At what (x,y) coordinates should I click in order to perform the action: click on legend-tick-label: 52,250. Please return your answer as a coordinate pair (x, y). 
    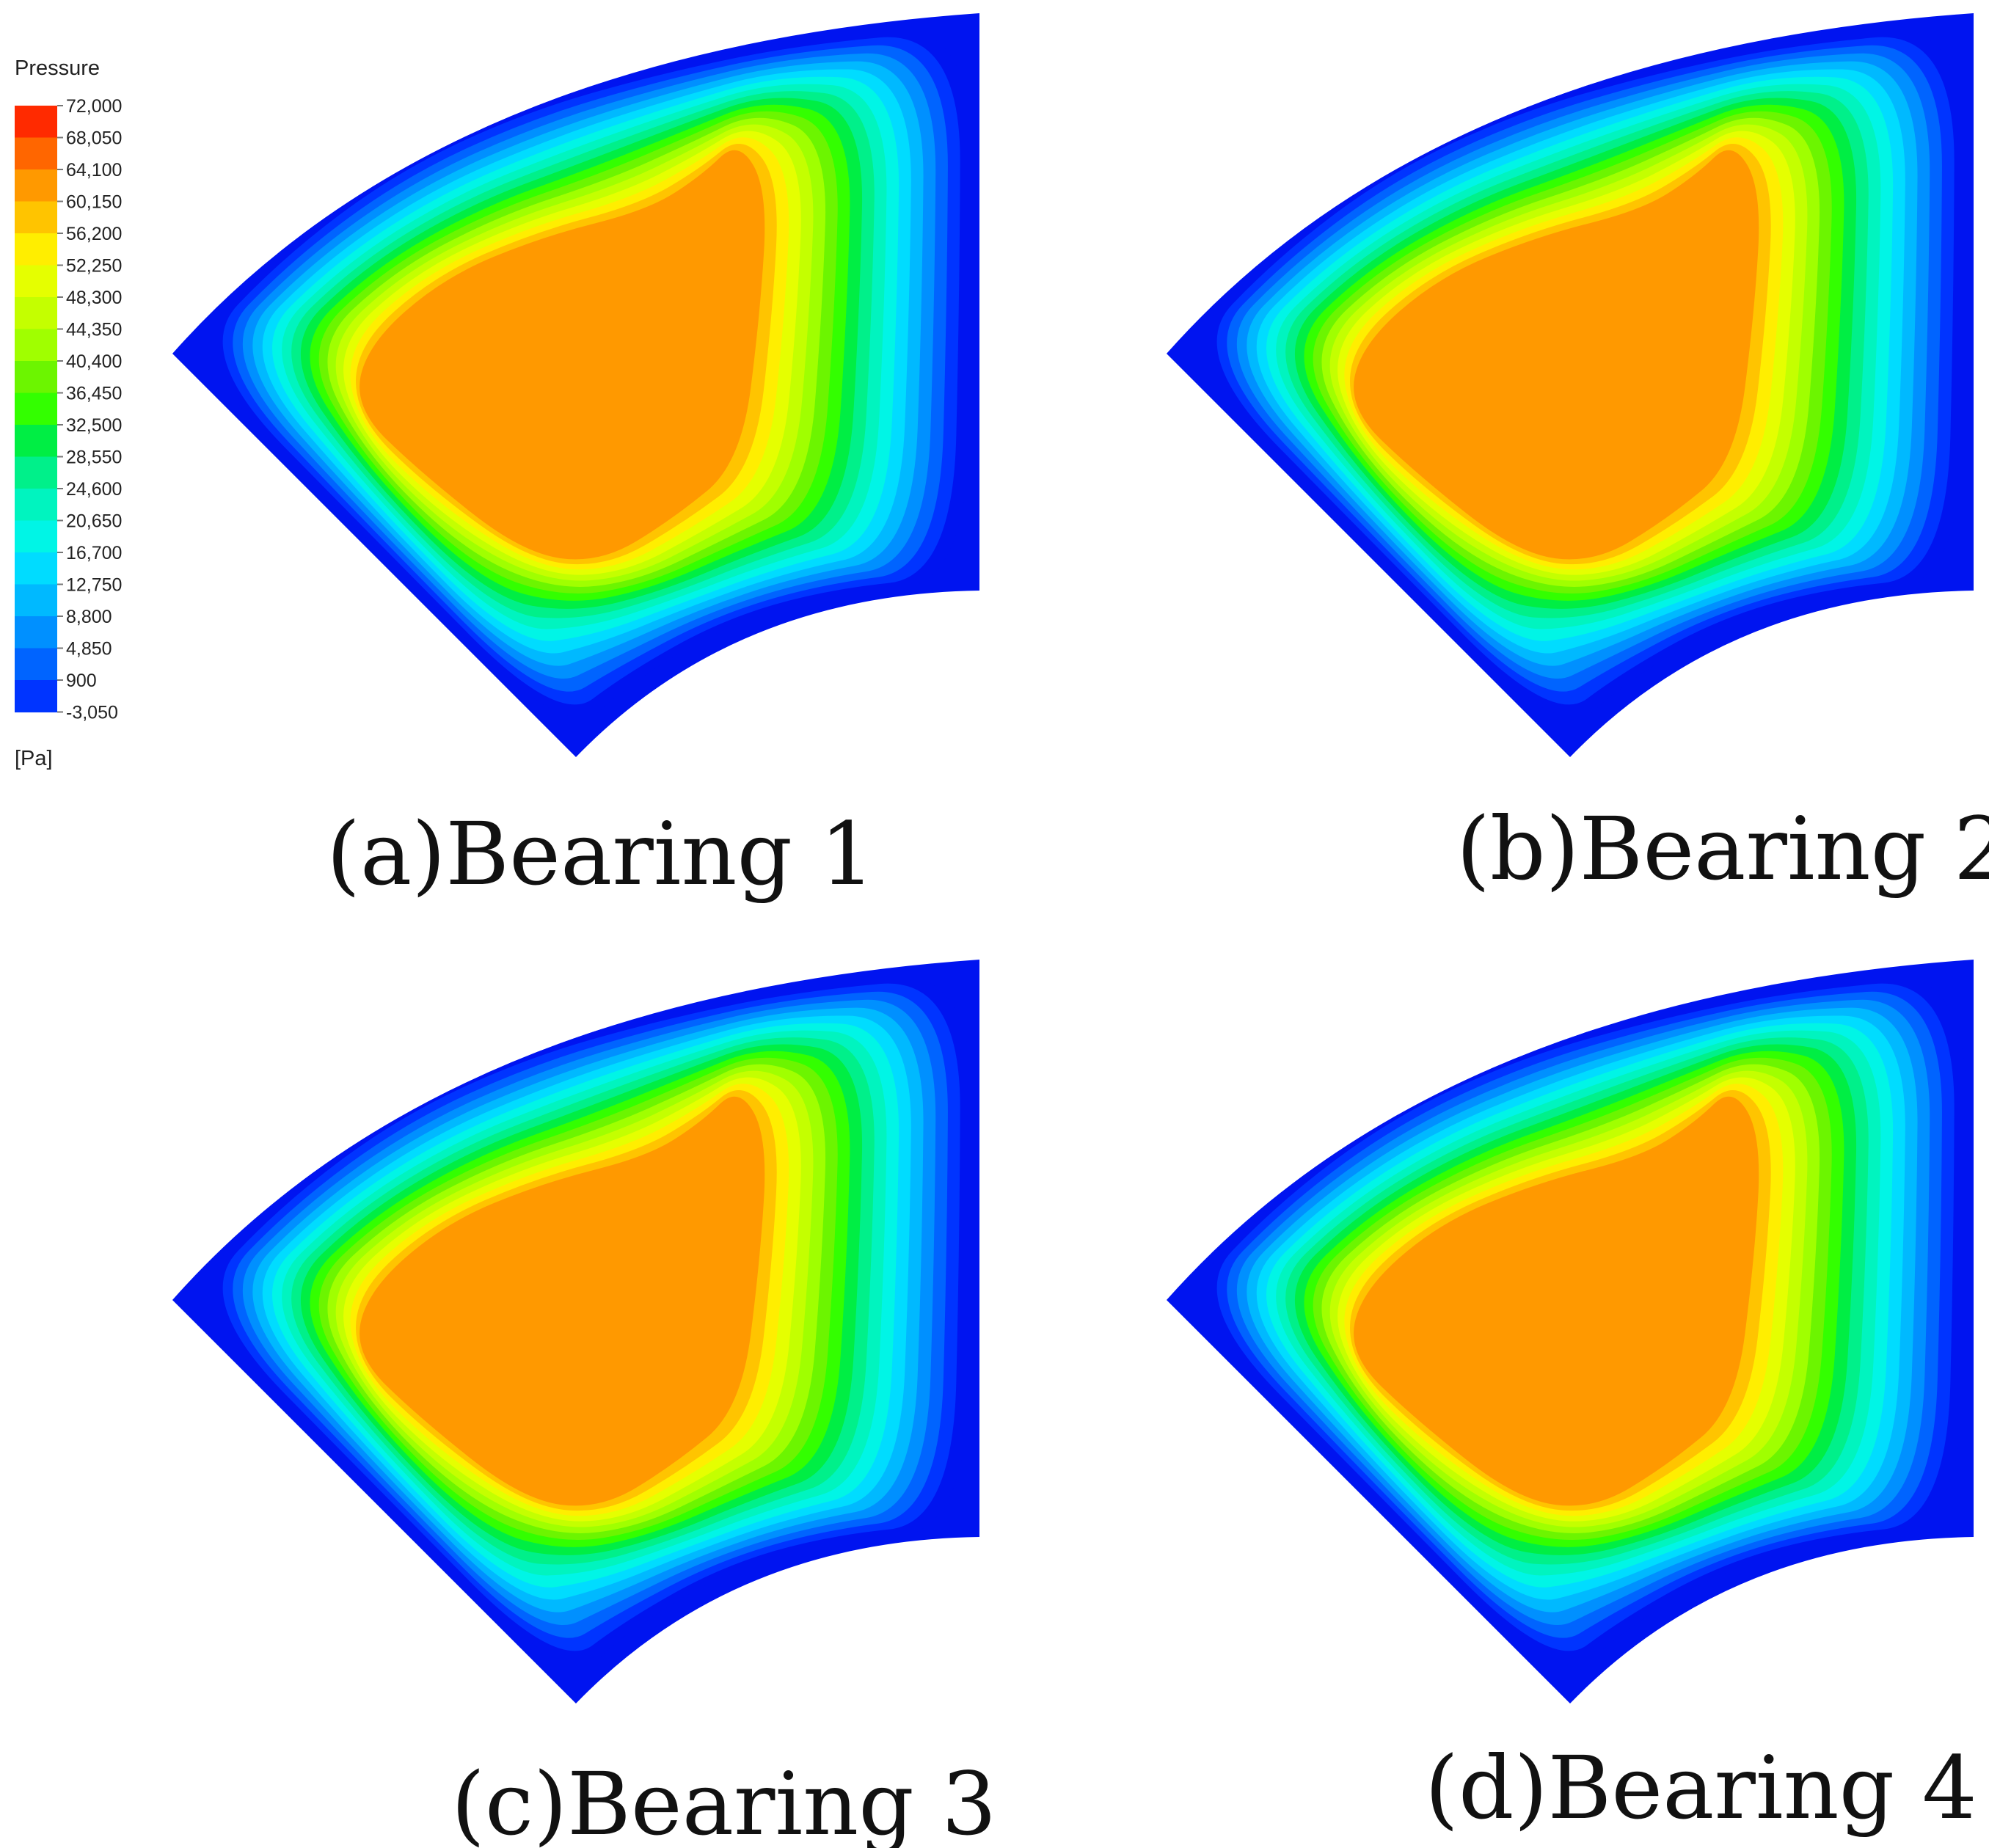
    Looking at the image, I should click on (94, 266).